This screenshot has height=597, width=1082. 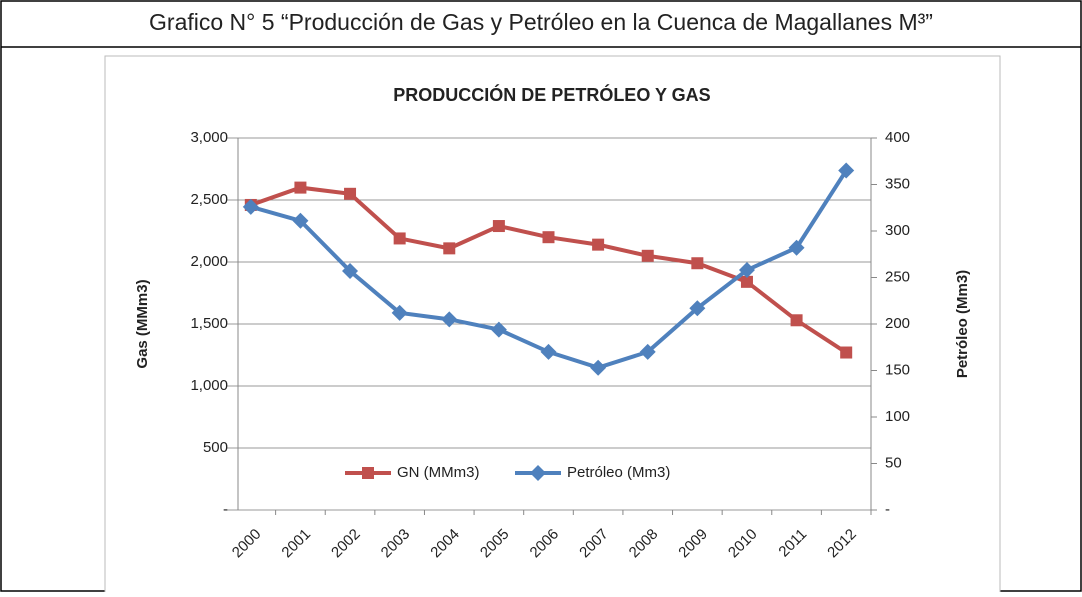 I want to click on y2-tick-label: 400, so click(x=897, y=137).